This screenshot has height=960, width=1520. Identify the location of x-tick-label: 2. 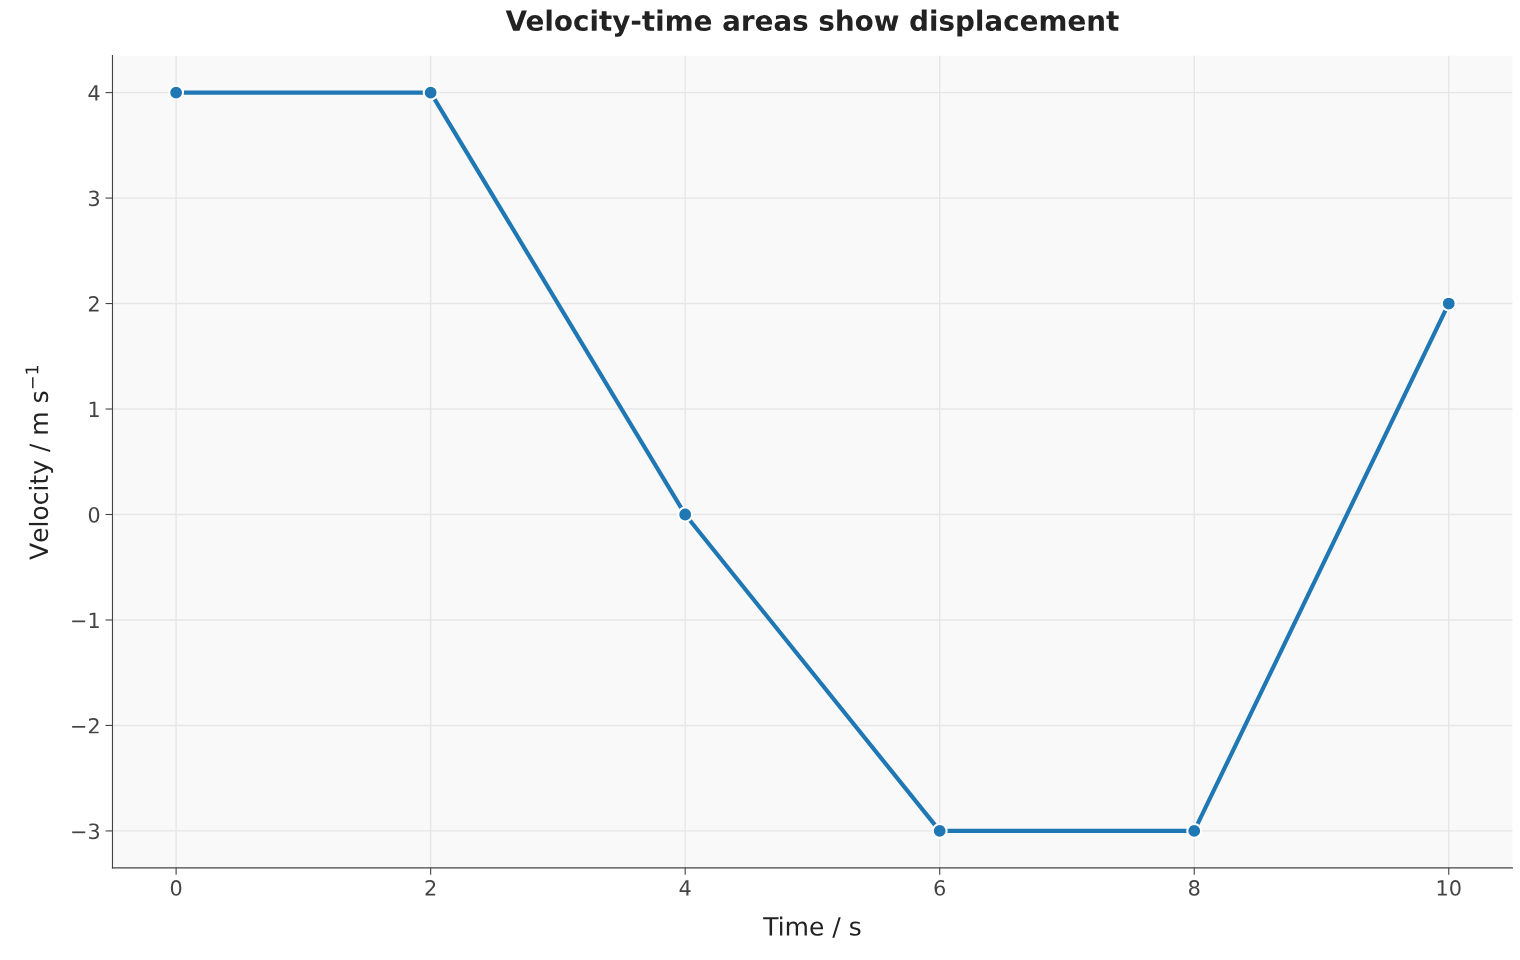
(430, 888).